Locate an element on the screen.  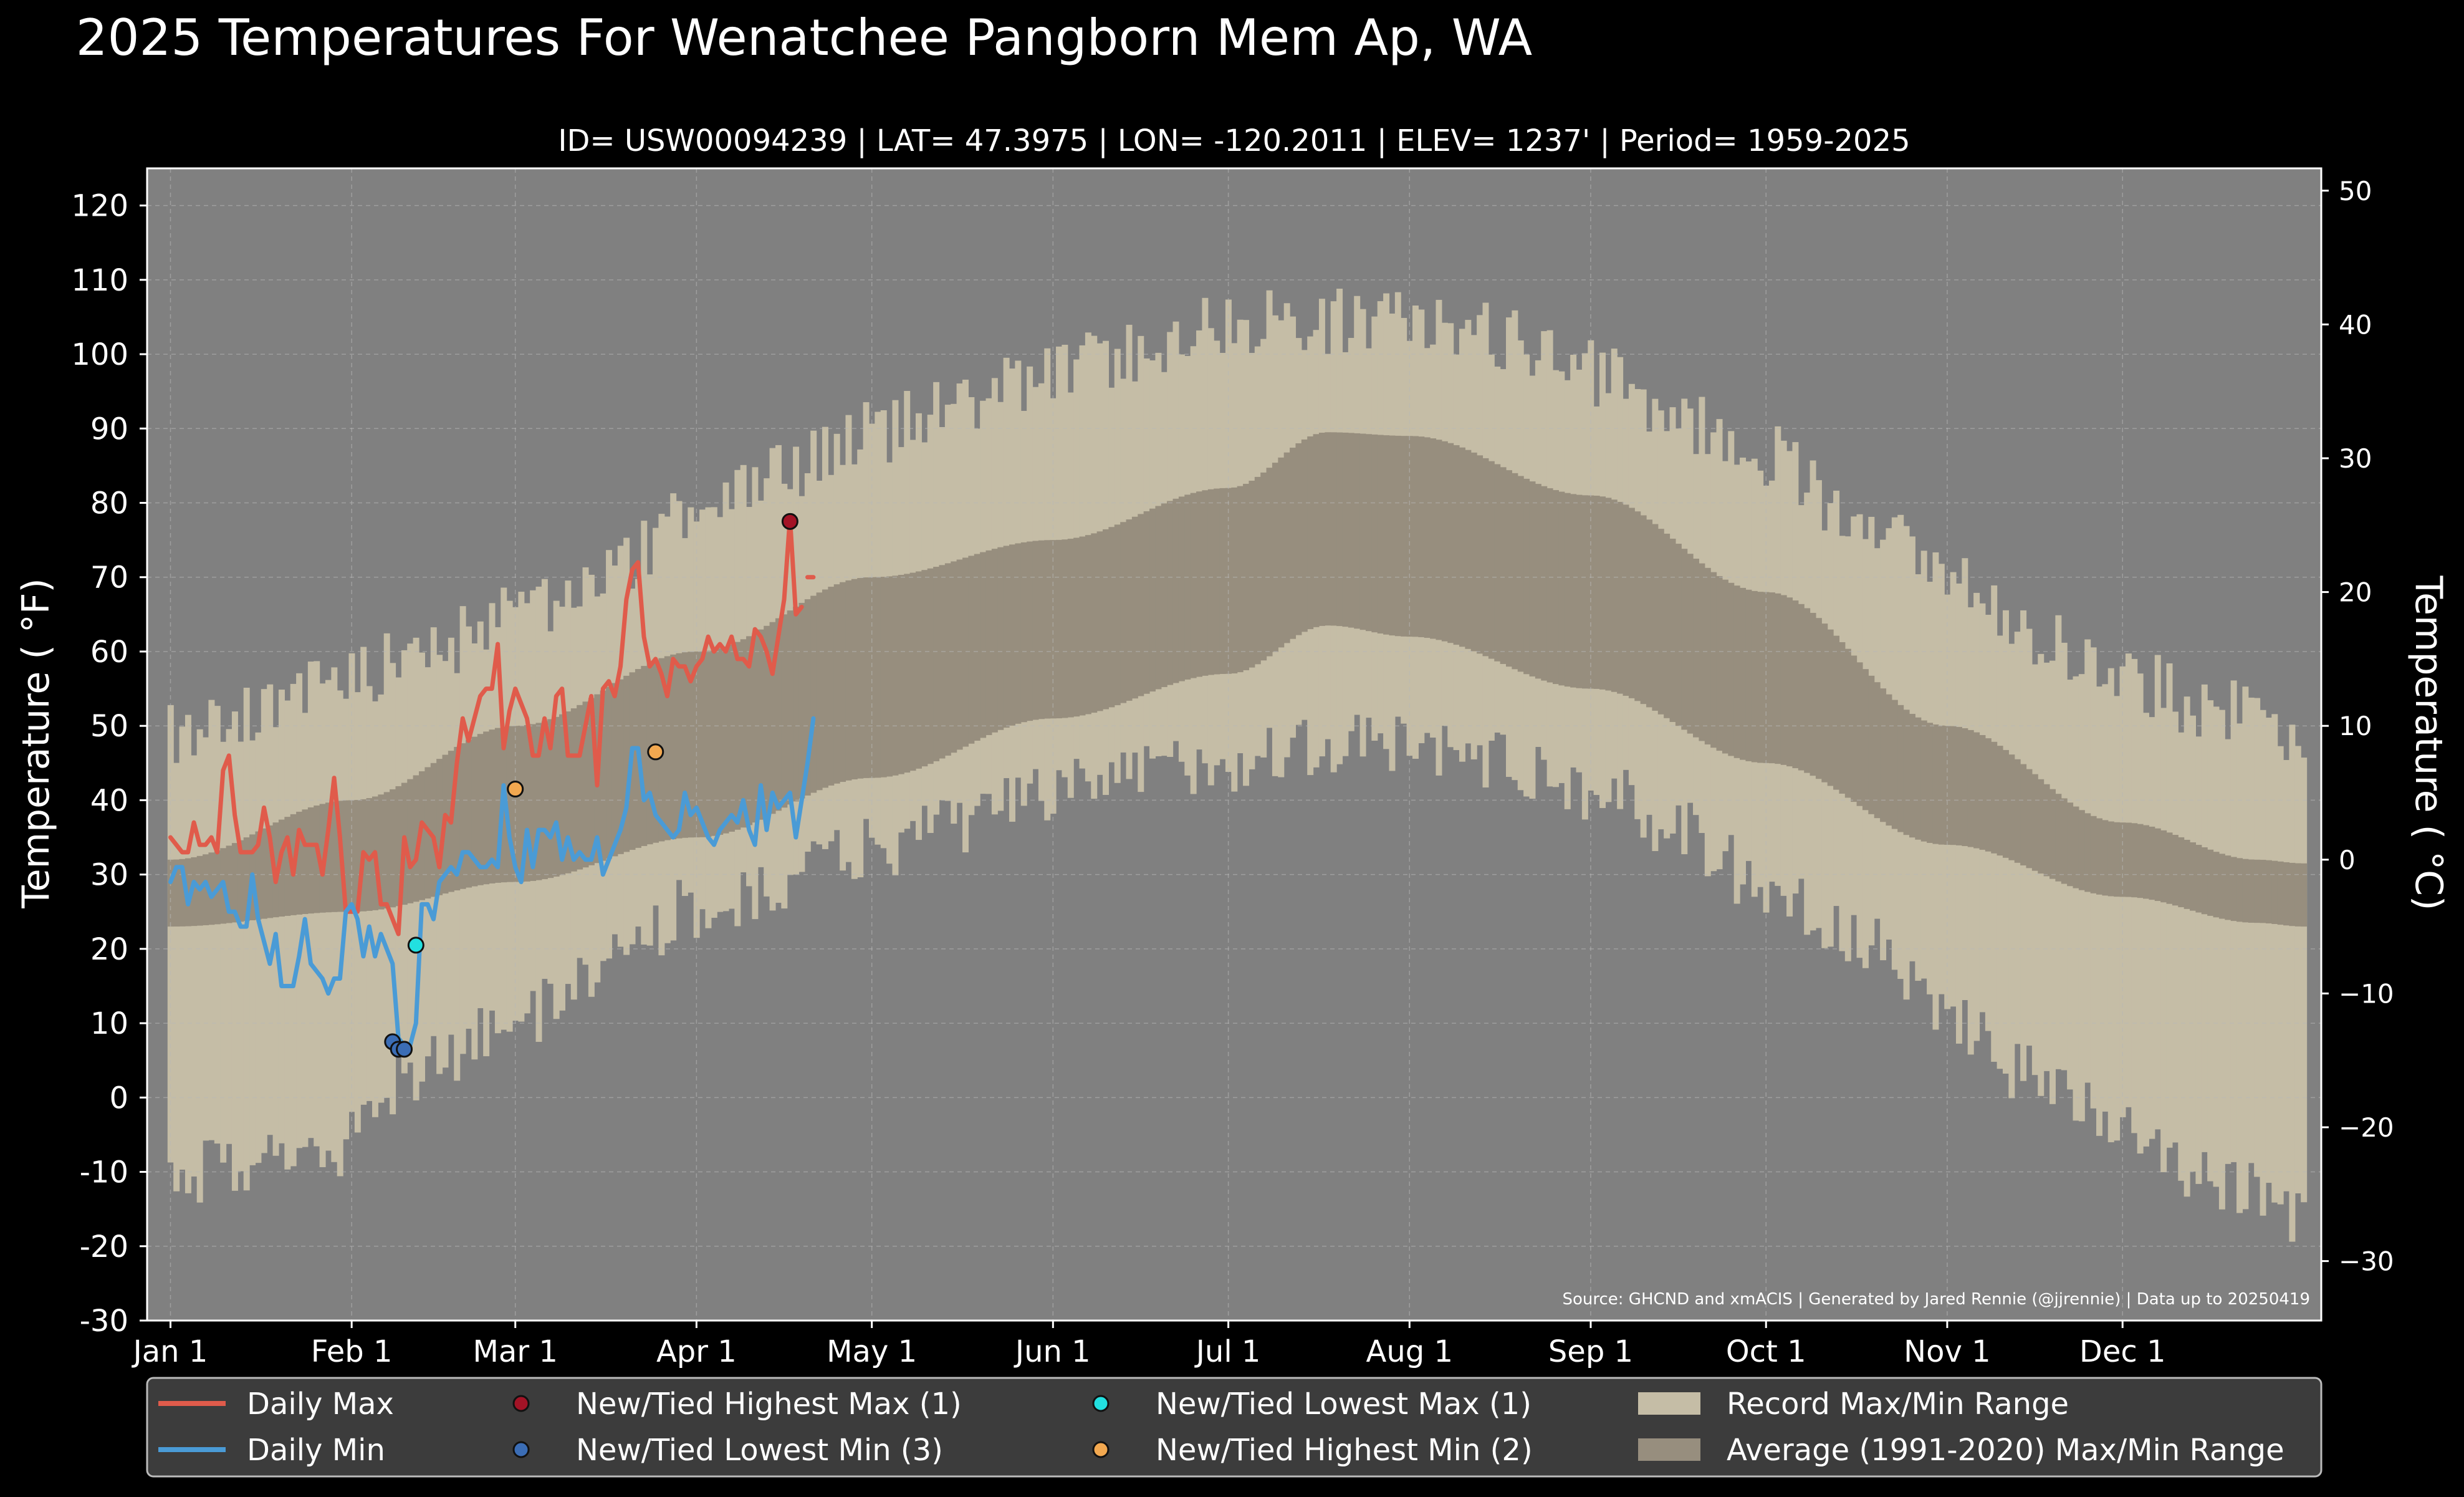
y-tick-label: -20 is located at coordinates (104, 1247).